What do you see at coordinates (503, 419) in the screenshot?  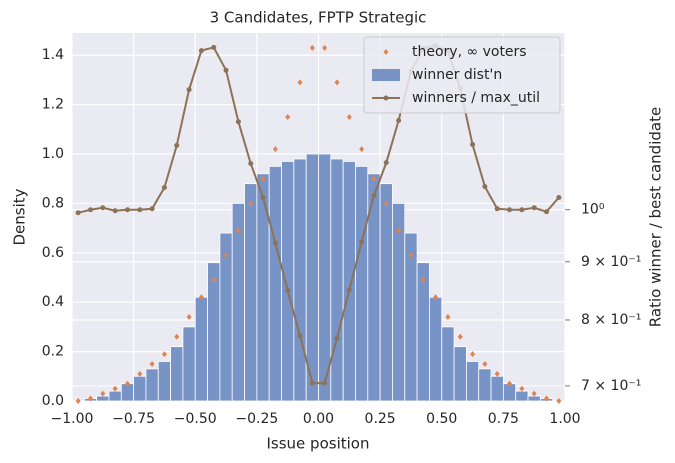 I see `x-tick-label: 0.75` at bounding box center [503, 419].